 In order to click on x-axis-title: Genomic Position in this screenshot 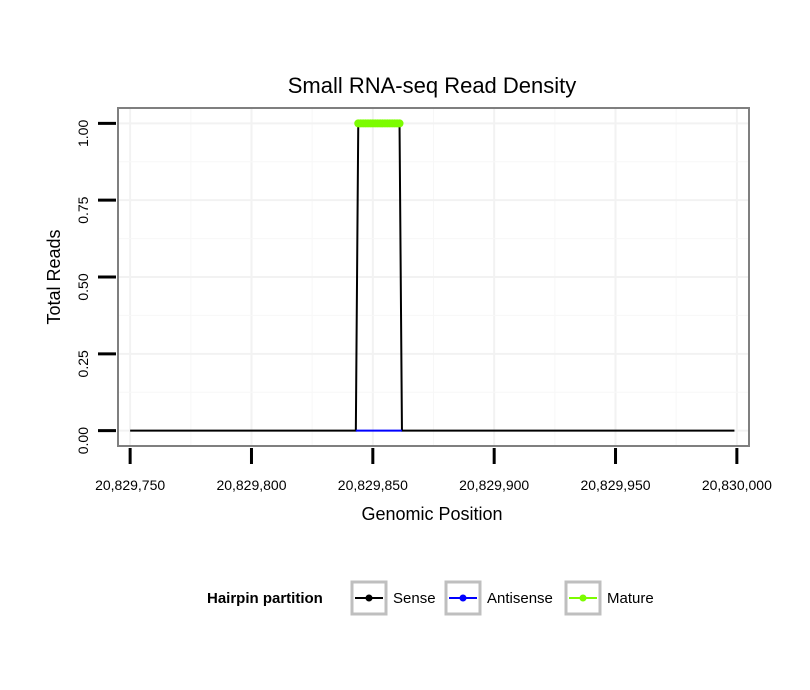, I will do `click(431, 514)`.